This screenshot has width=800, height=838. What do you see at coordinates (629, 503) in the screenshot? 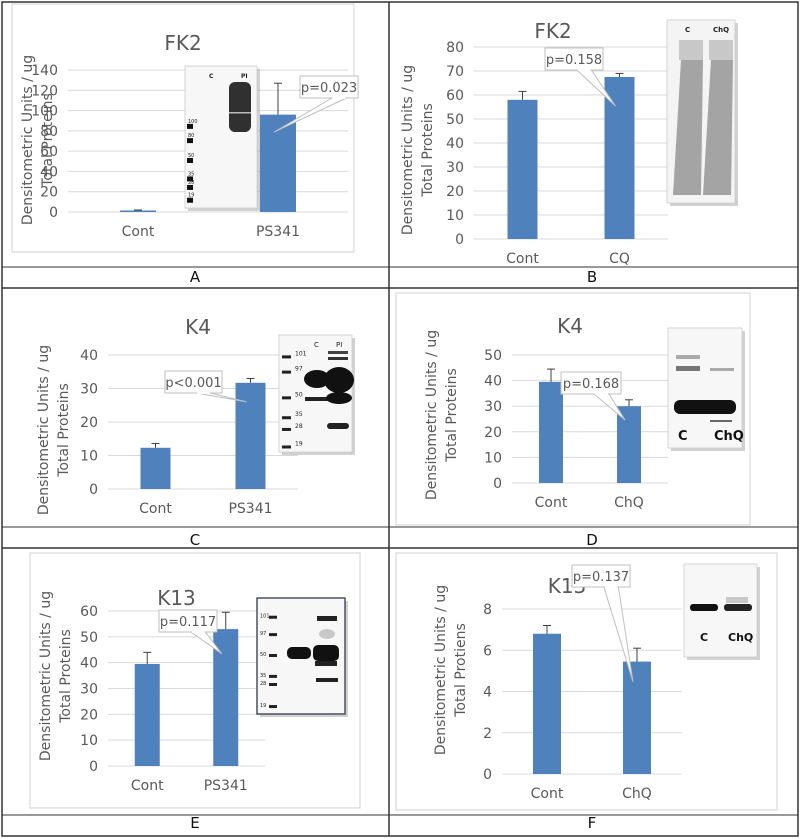
I see `x-tick-label: ChQ` at bounding box center [629, 503].